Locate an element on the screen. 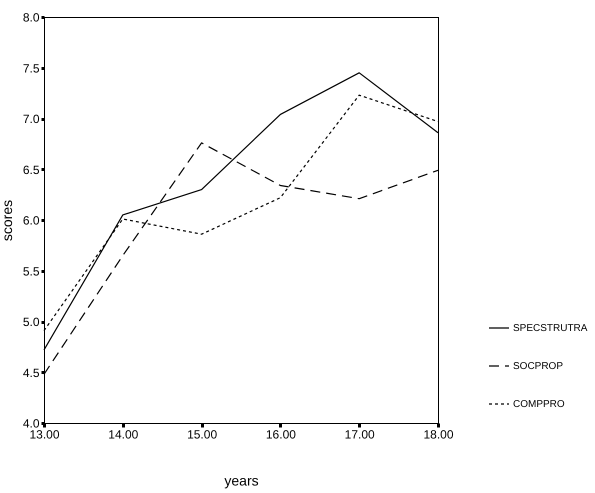 The width and height of the screenshot is (595, 493). y-tick-label: 6.5 is located at coordinates (31, 169).